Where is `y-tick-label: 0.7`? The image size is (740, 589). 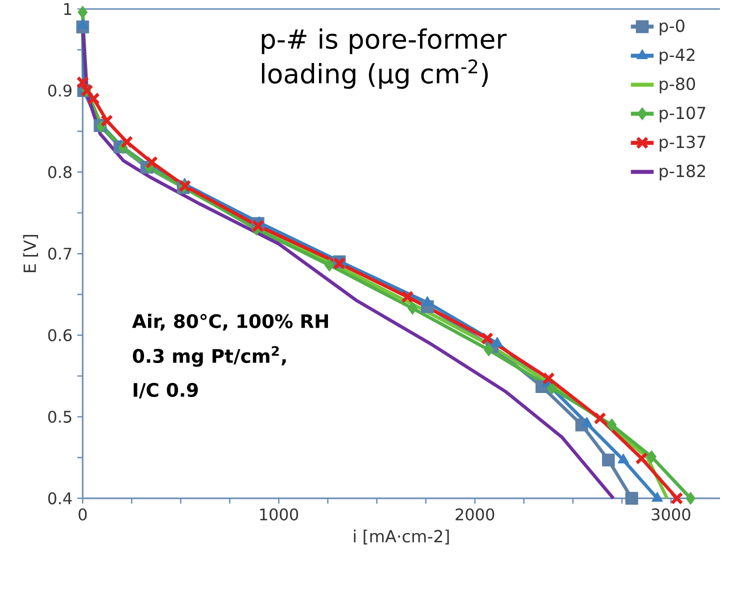 y-tick-label: 0.7 is located at coordinates (60, 254).